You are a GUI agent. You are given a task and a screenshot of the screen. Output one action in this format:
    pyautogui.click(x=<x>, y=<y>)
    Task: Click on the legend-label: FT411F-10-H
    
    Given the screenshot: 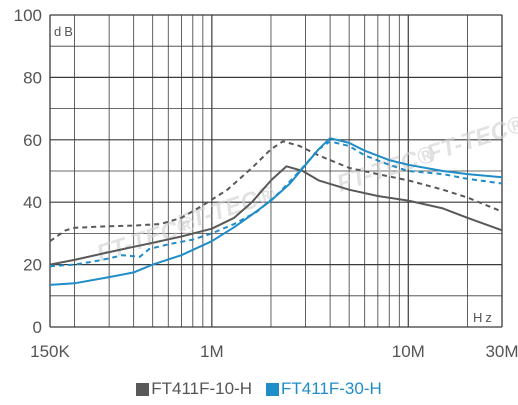 What is the action you would take?
    pyautogui.click(x=201, y=388)
    